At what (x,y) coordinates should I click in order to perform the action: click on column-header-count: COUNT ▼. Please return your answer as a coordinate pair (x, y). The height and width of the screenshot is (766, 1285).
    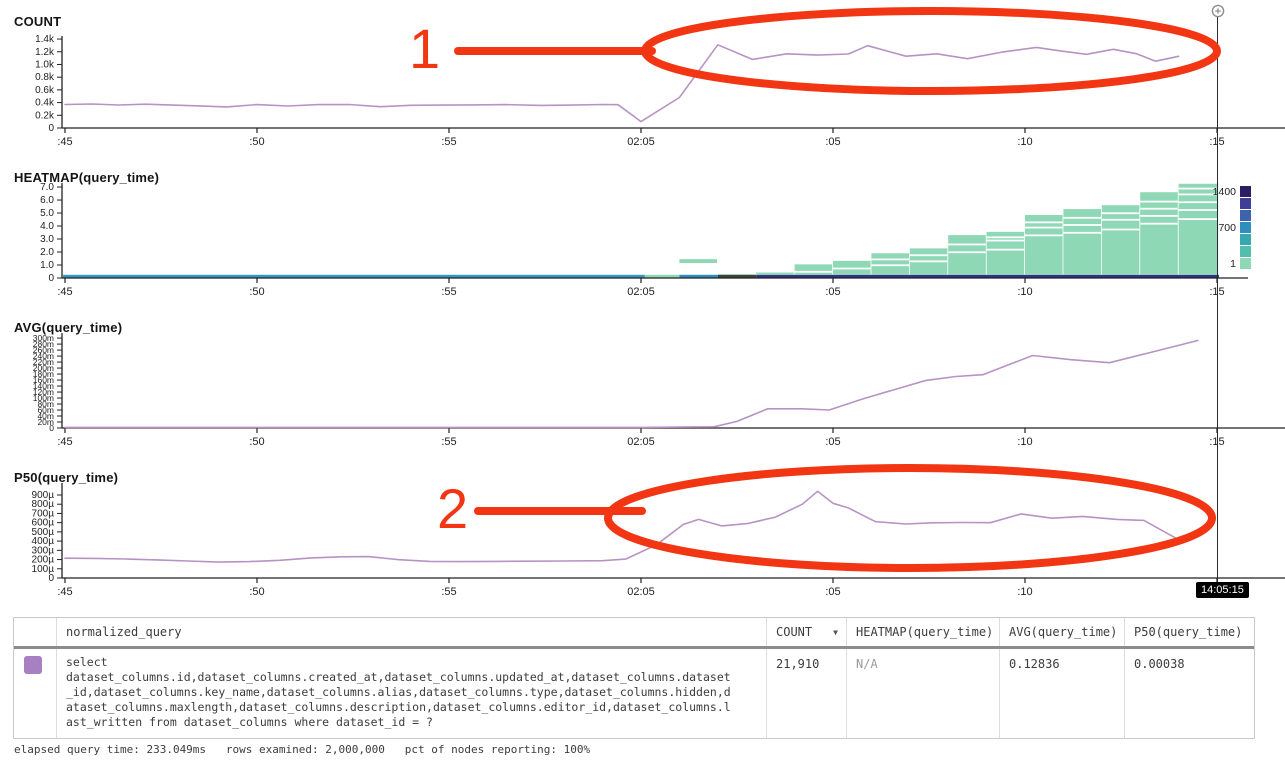
    Looking at the image, I should click on (806, 632).